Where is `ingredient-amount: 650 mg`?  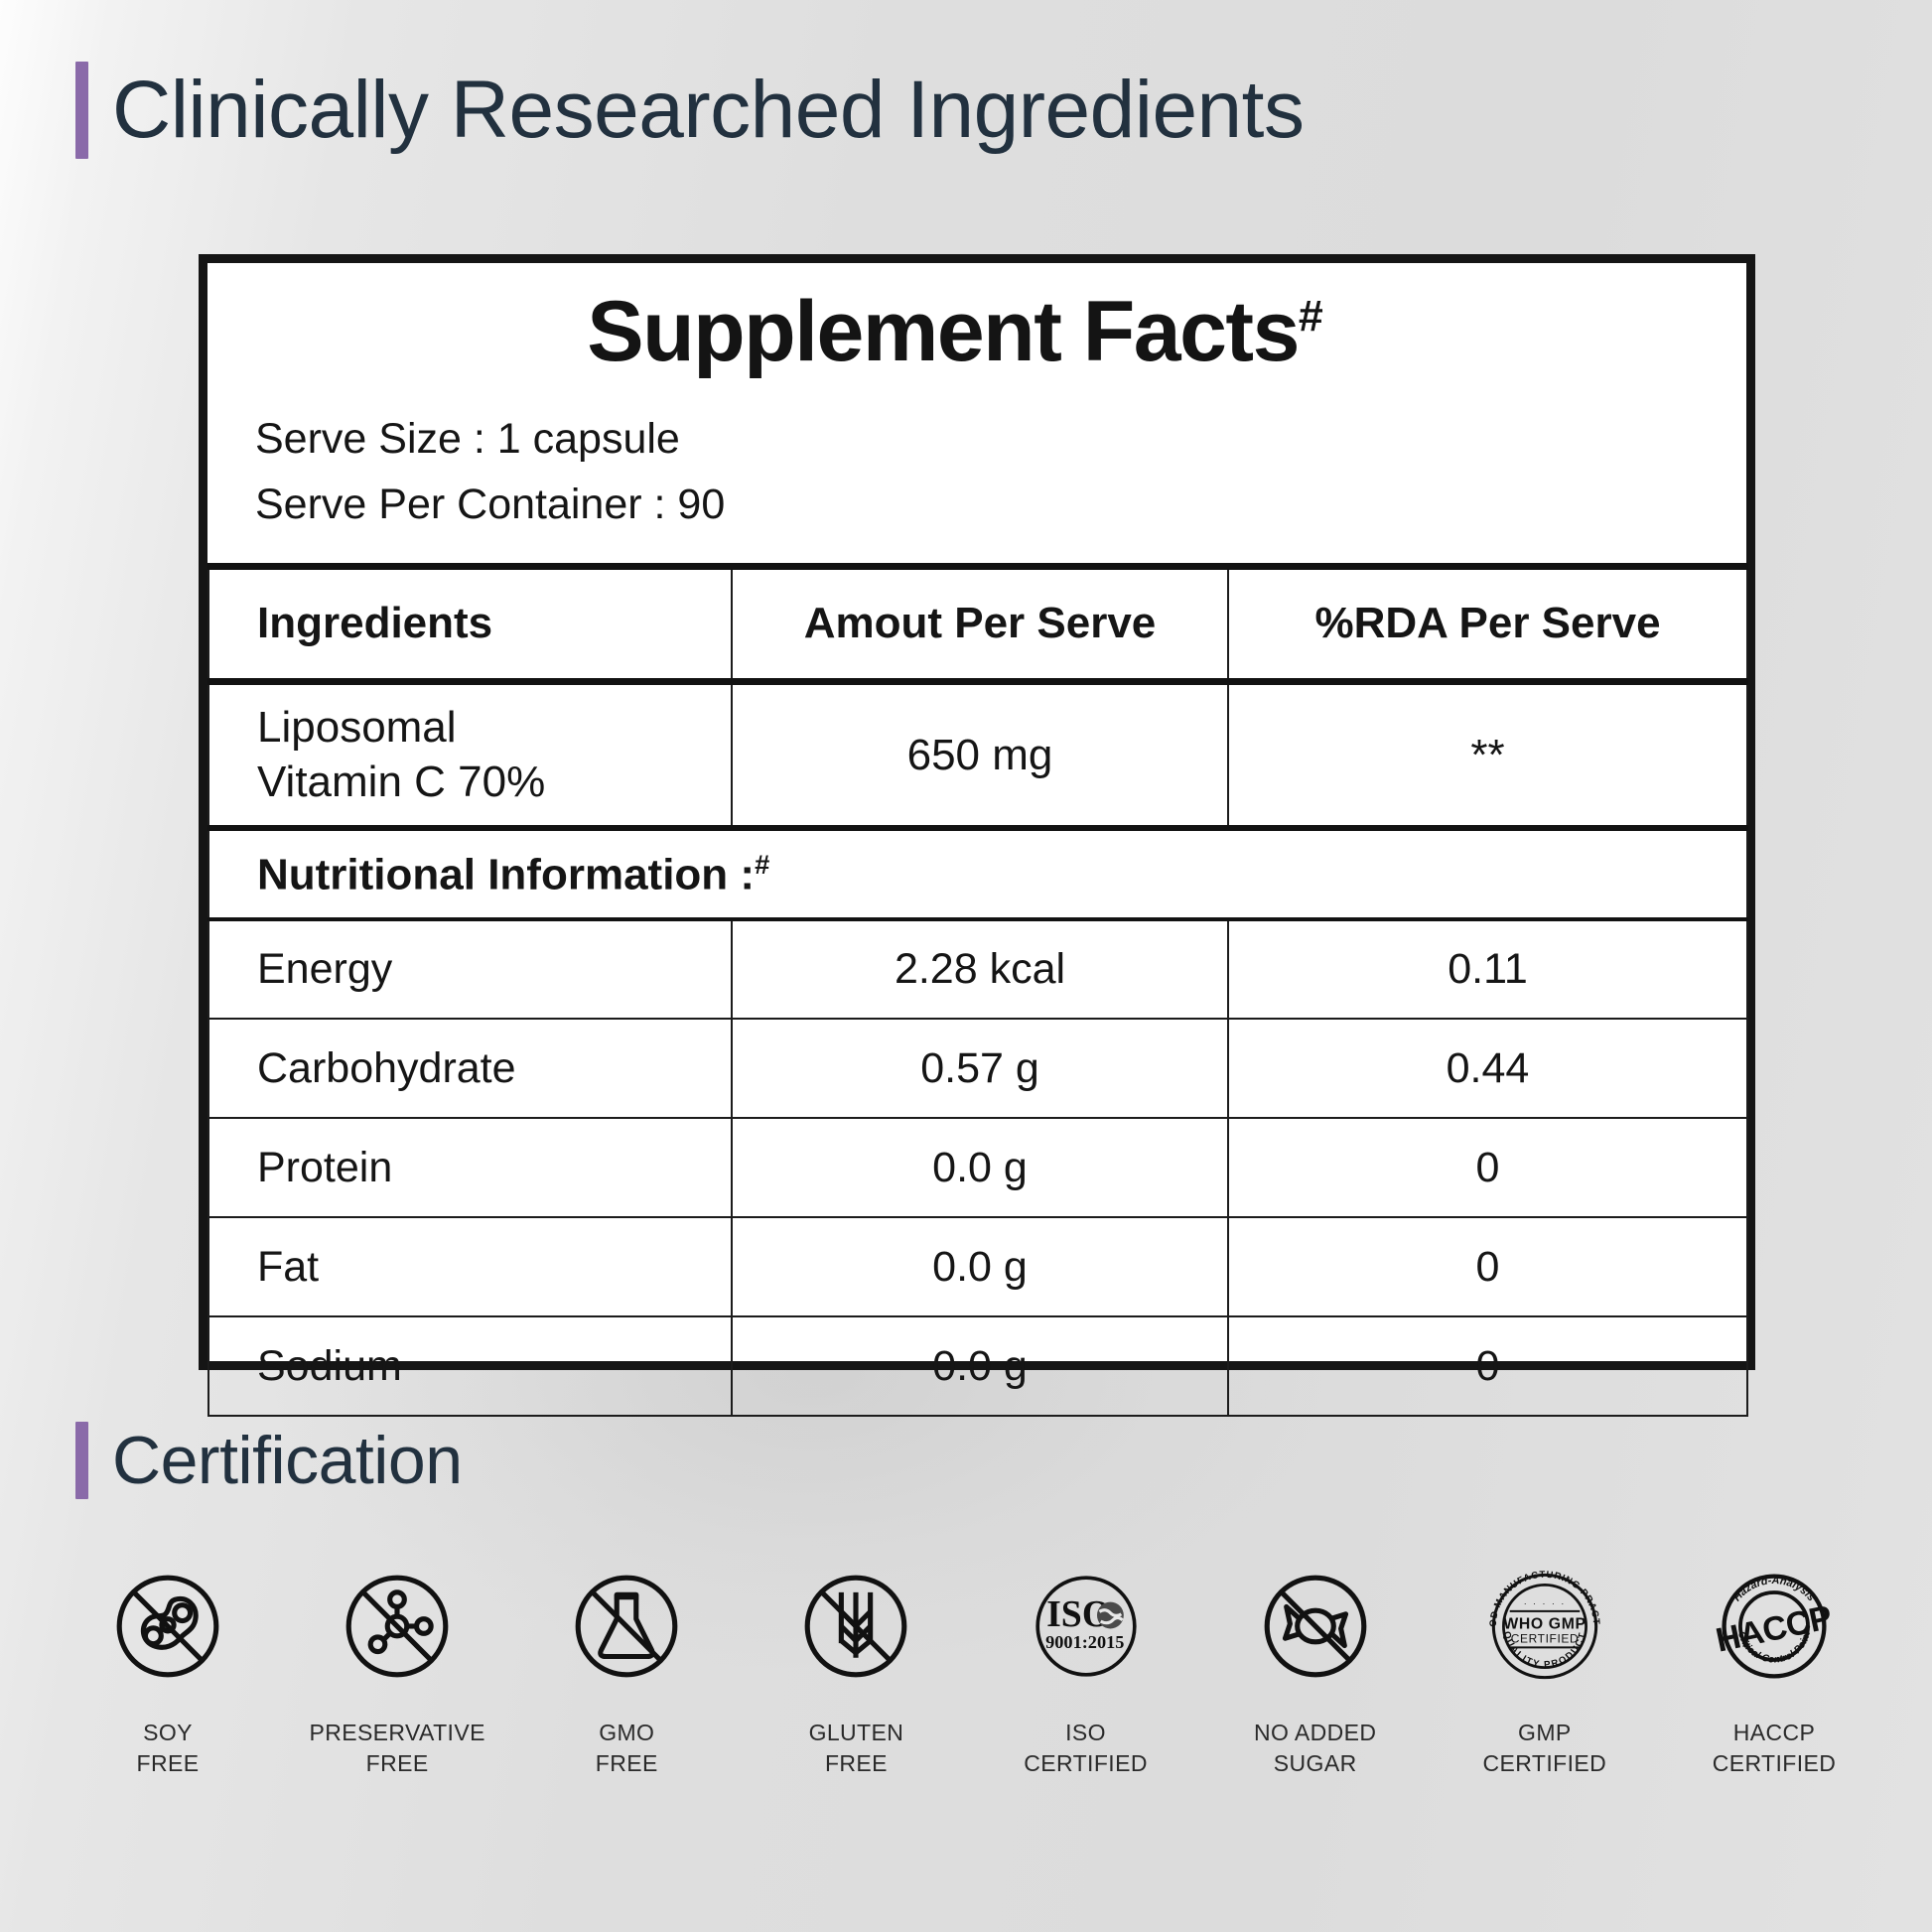 ingredient-amount: 650 mg is located at coordinates (980, 756).